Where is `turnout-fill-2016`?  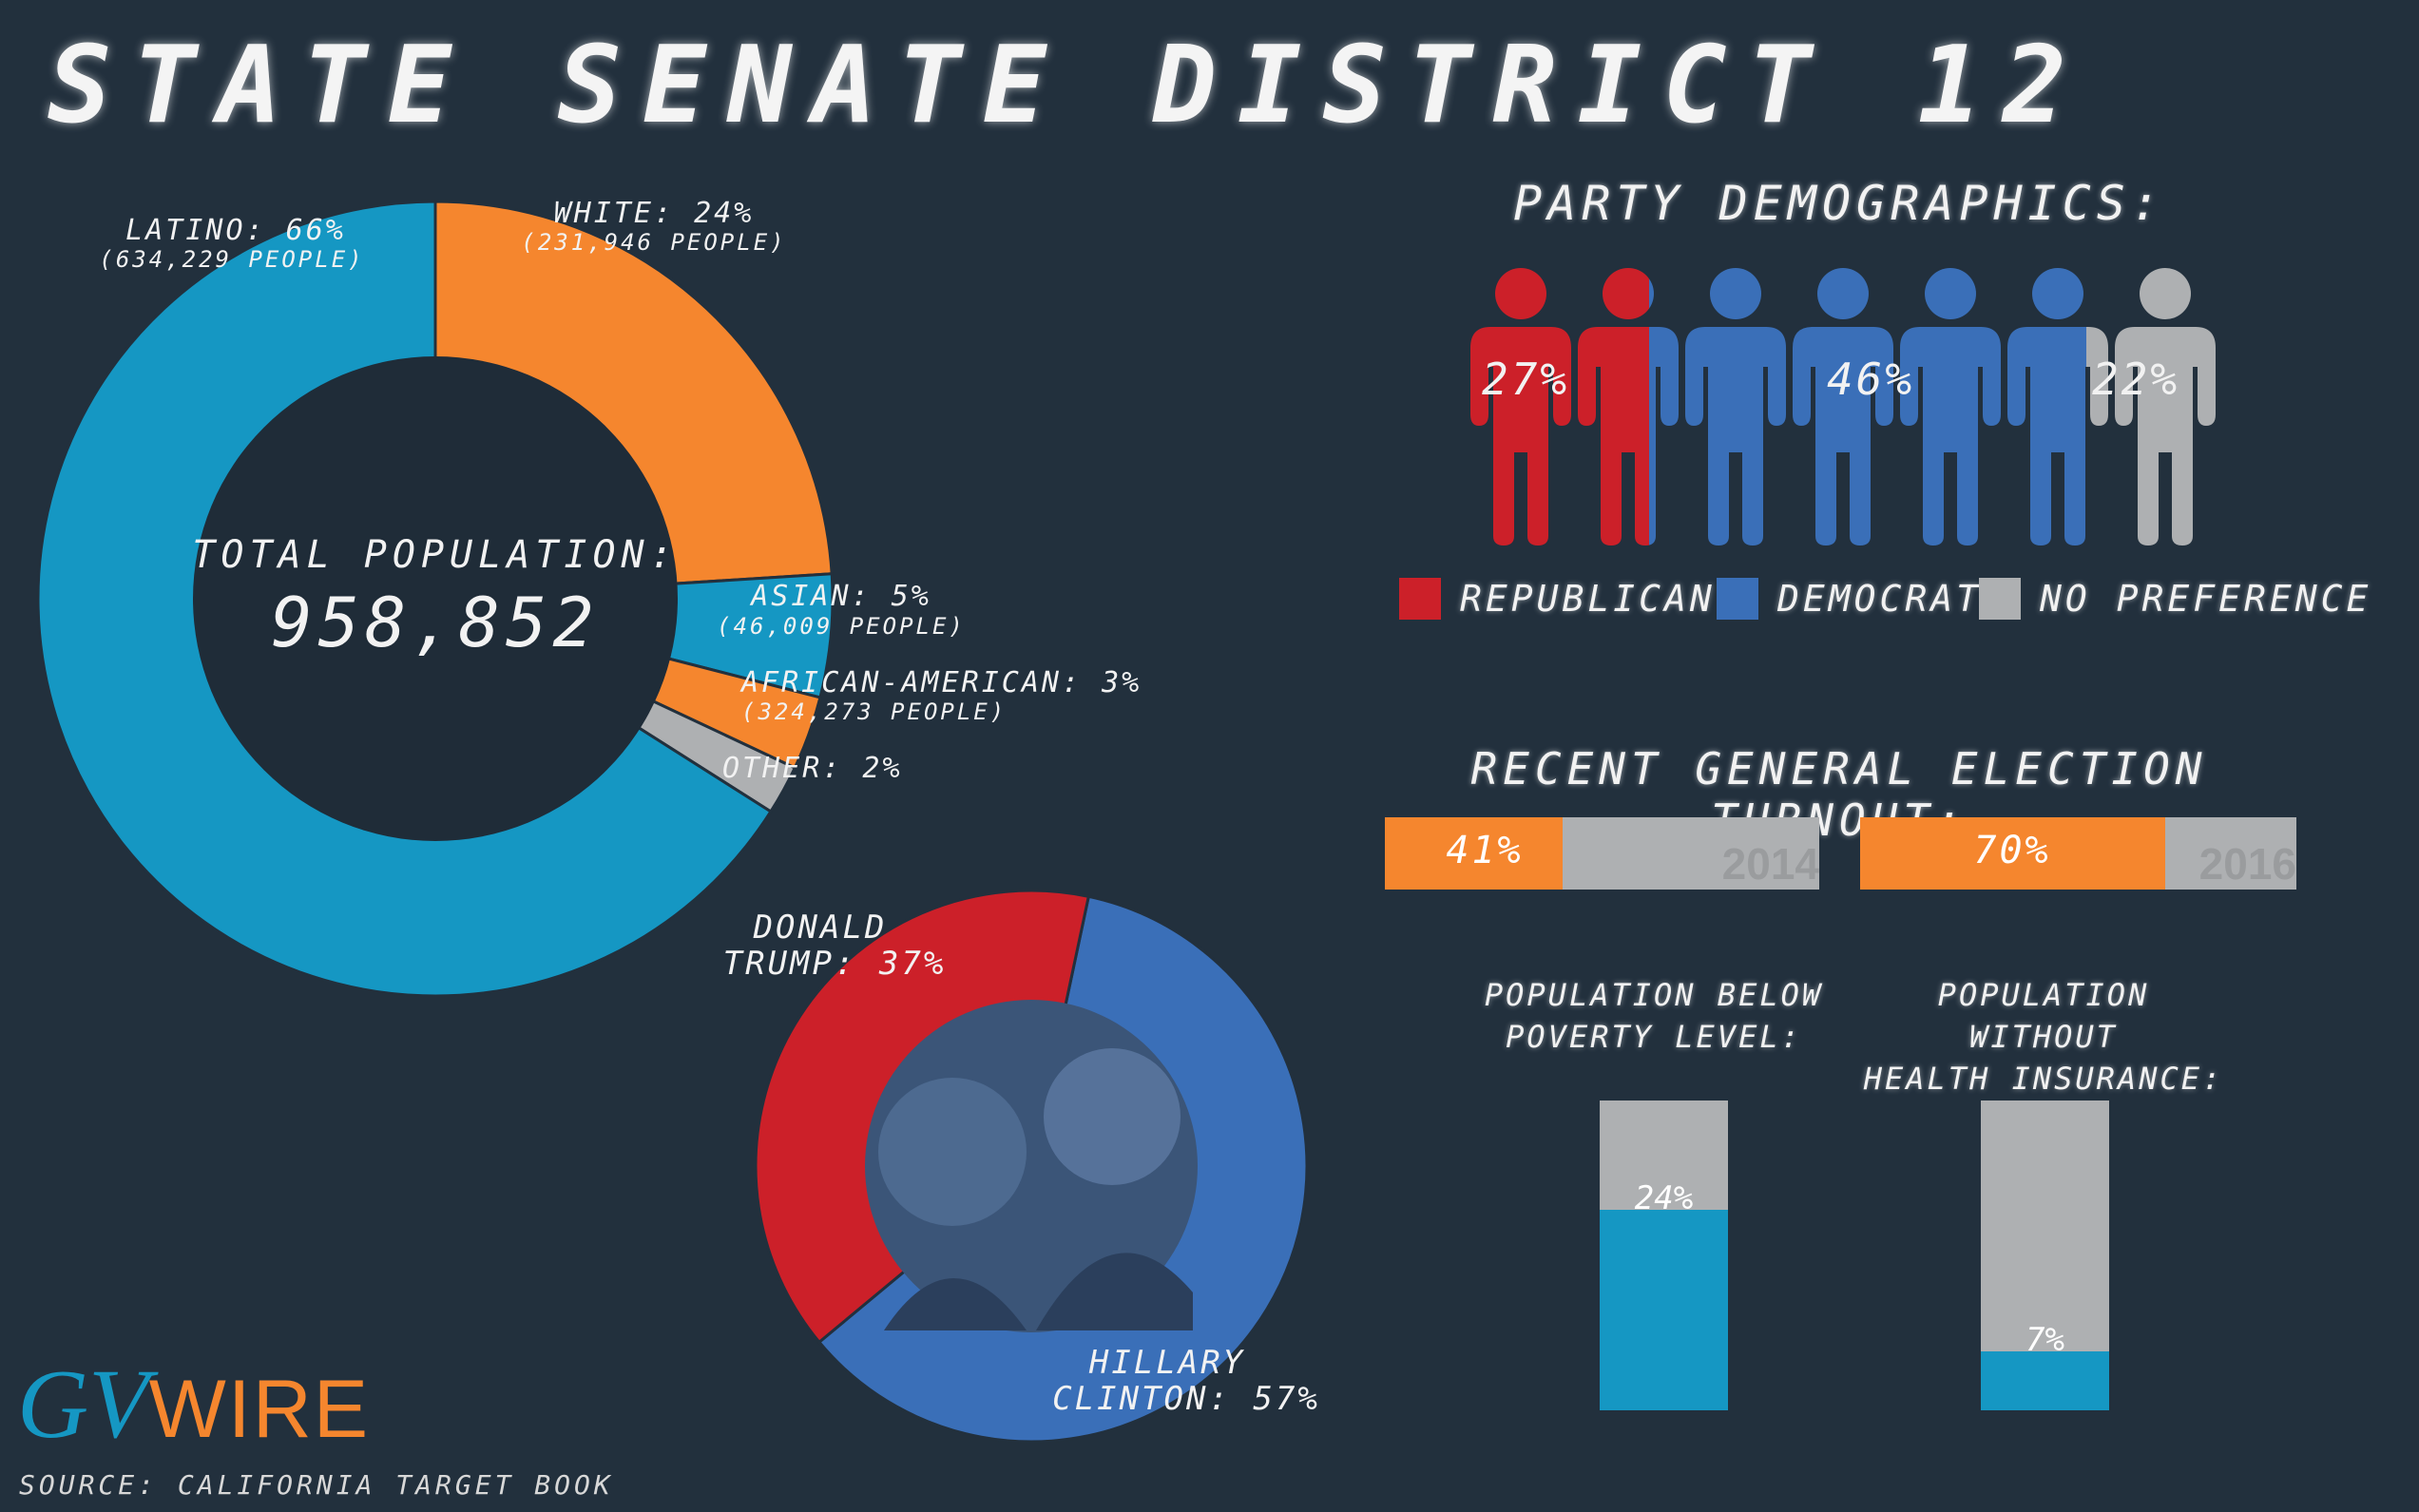 turnout-fill-2016 is located at coordinates (2013, 853).